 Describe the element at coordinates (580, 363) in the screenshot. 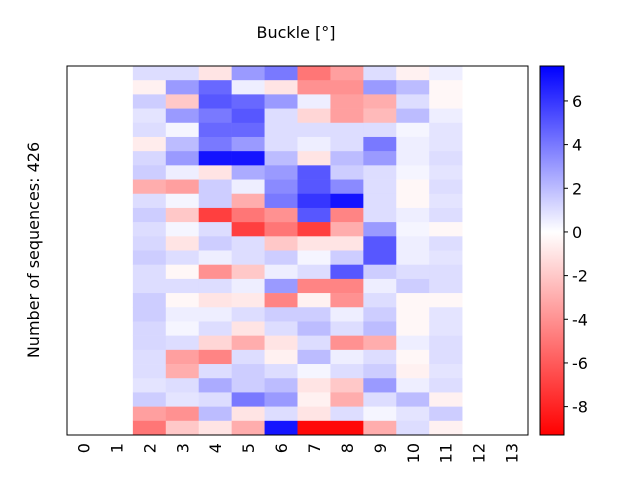

I see `colorbar-tick-label: -6` at that location.